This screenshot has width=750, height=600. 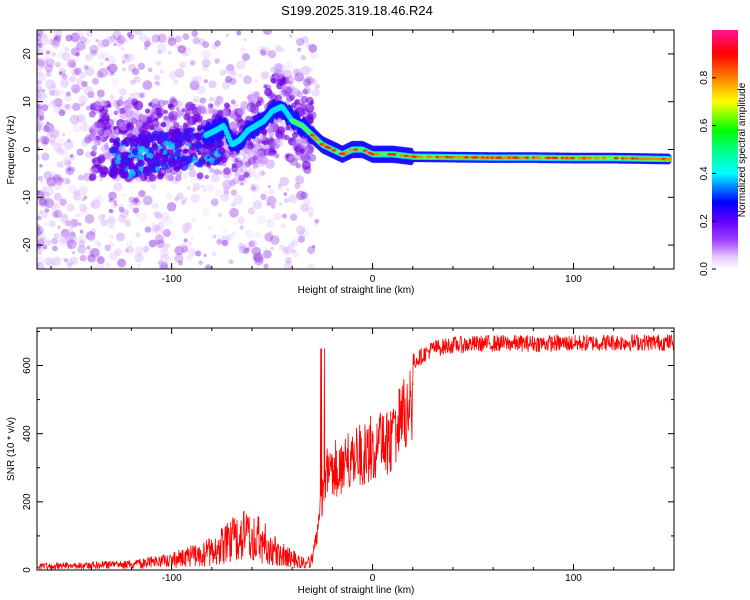 I want to click on colorbar-ticks: 0.0 0.2 0.4 0.6 0.8, so click(x=707, y=173).